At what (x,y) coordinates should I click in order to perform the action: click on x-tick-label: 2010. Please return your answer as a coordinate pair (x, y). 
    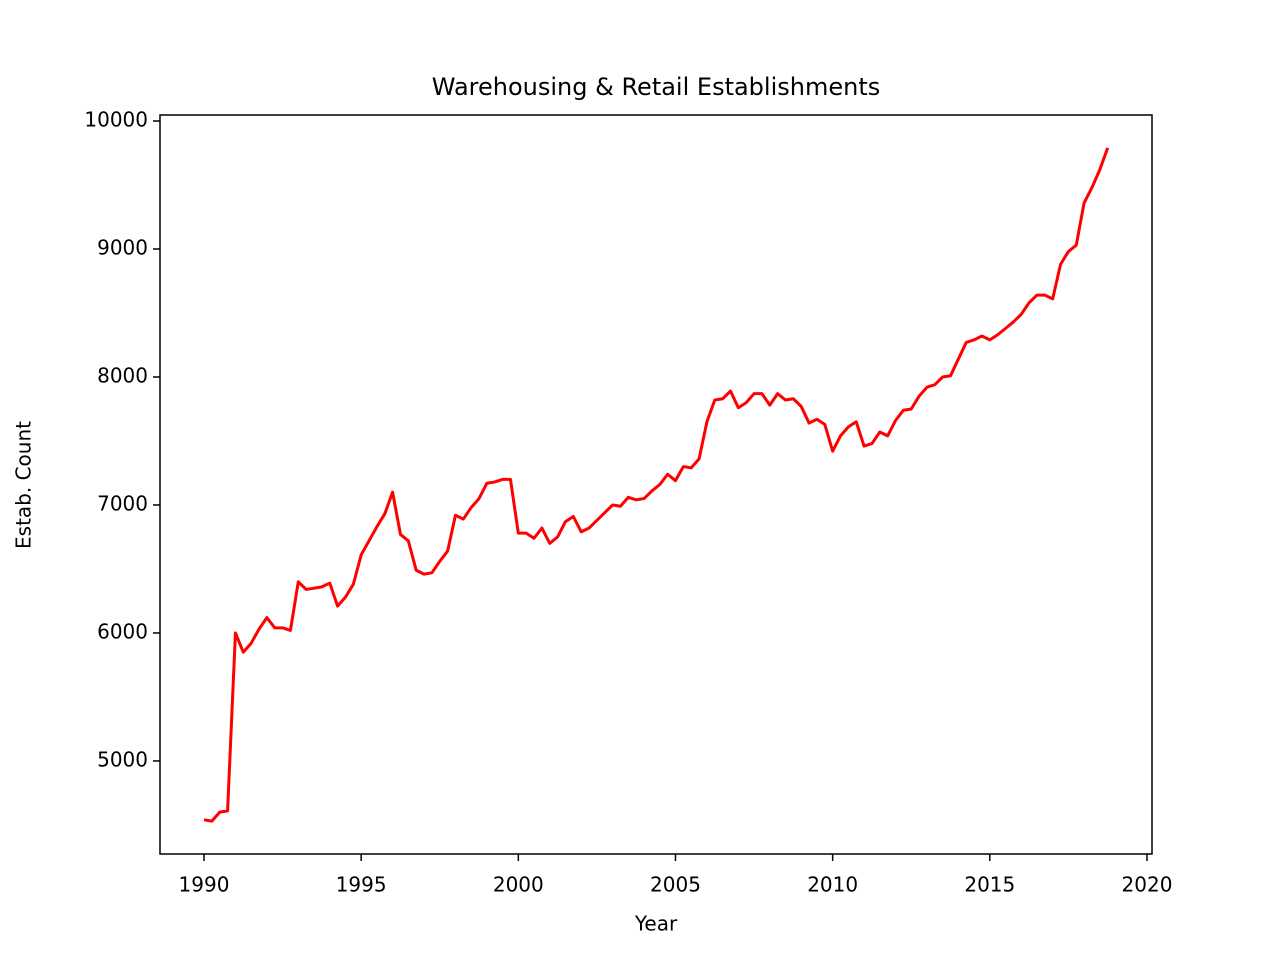
    Looking at the image, I should click on (832, 885).